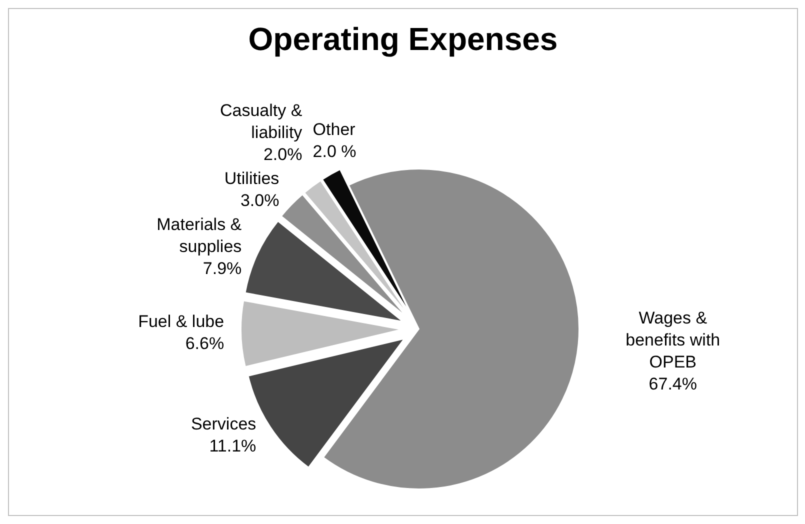 The width and height of the screenshot is (805, 524). Describe the element at coordinates (204, 344) in the screenshot. I see `data-label: 6.6%` at that location.